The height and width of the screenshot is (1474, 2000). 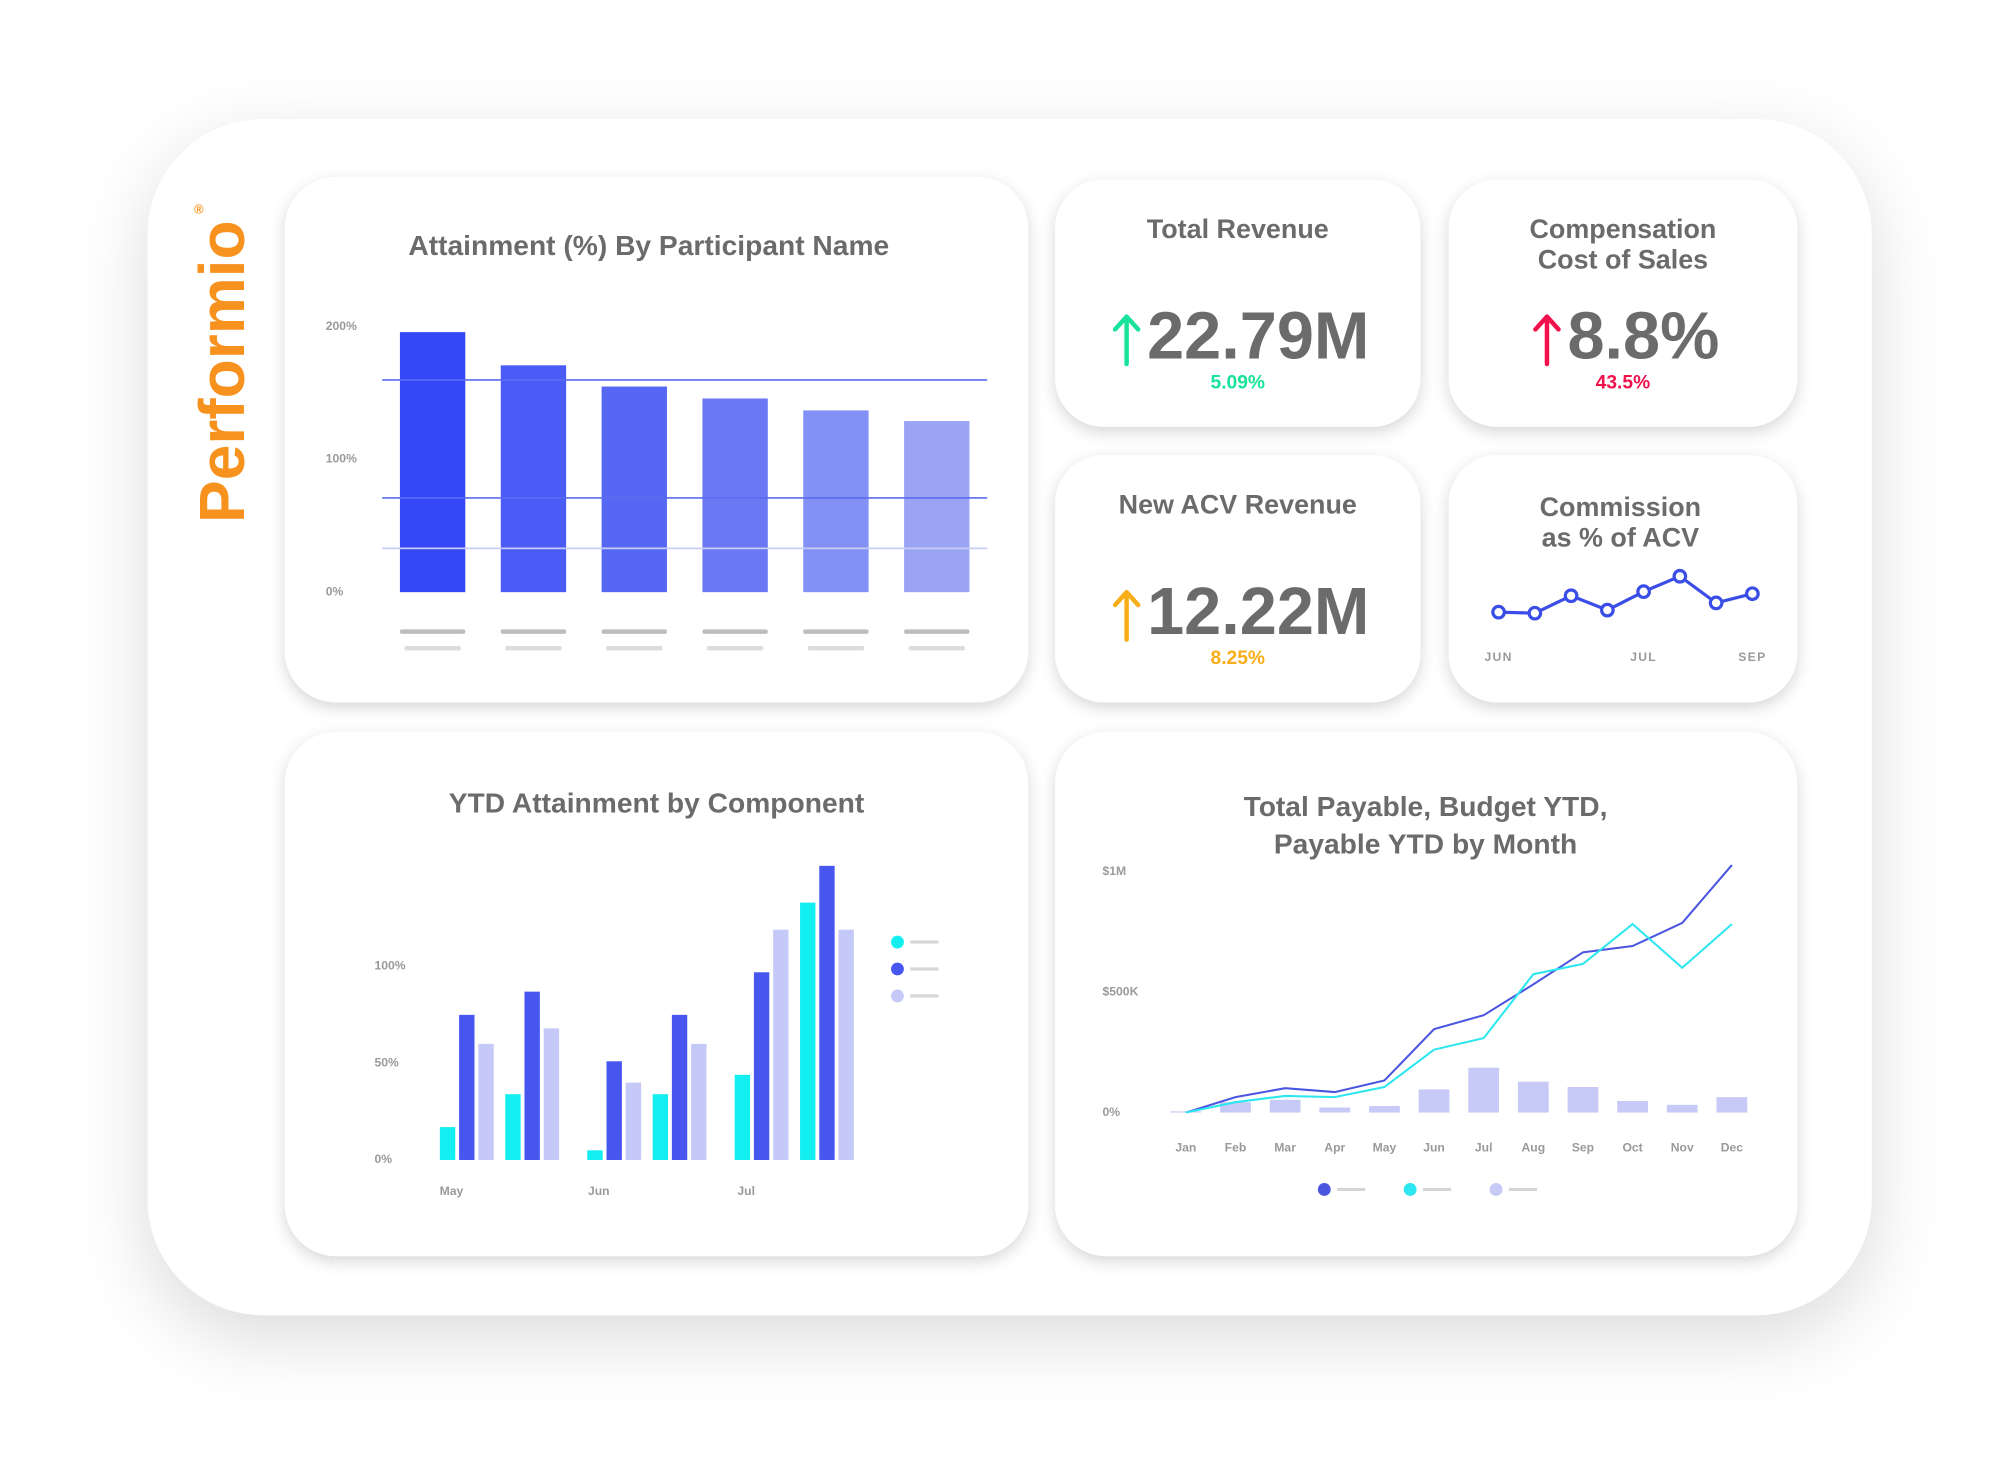 I want to click on card-title: Payable YTD by Month, so click(x=1425, y=843).